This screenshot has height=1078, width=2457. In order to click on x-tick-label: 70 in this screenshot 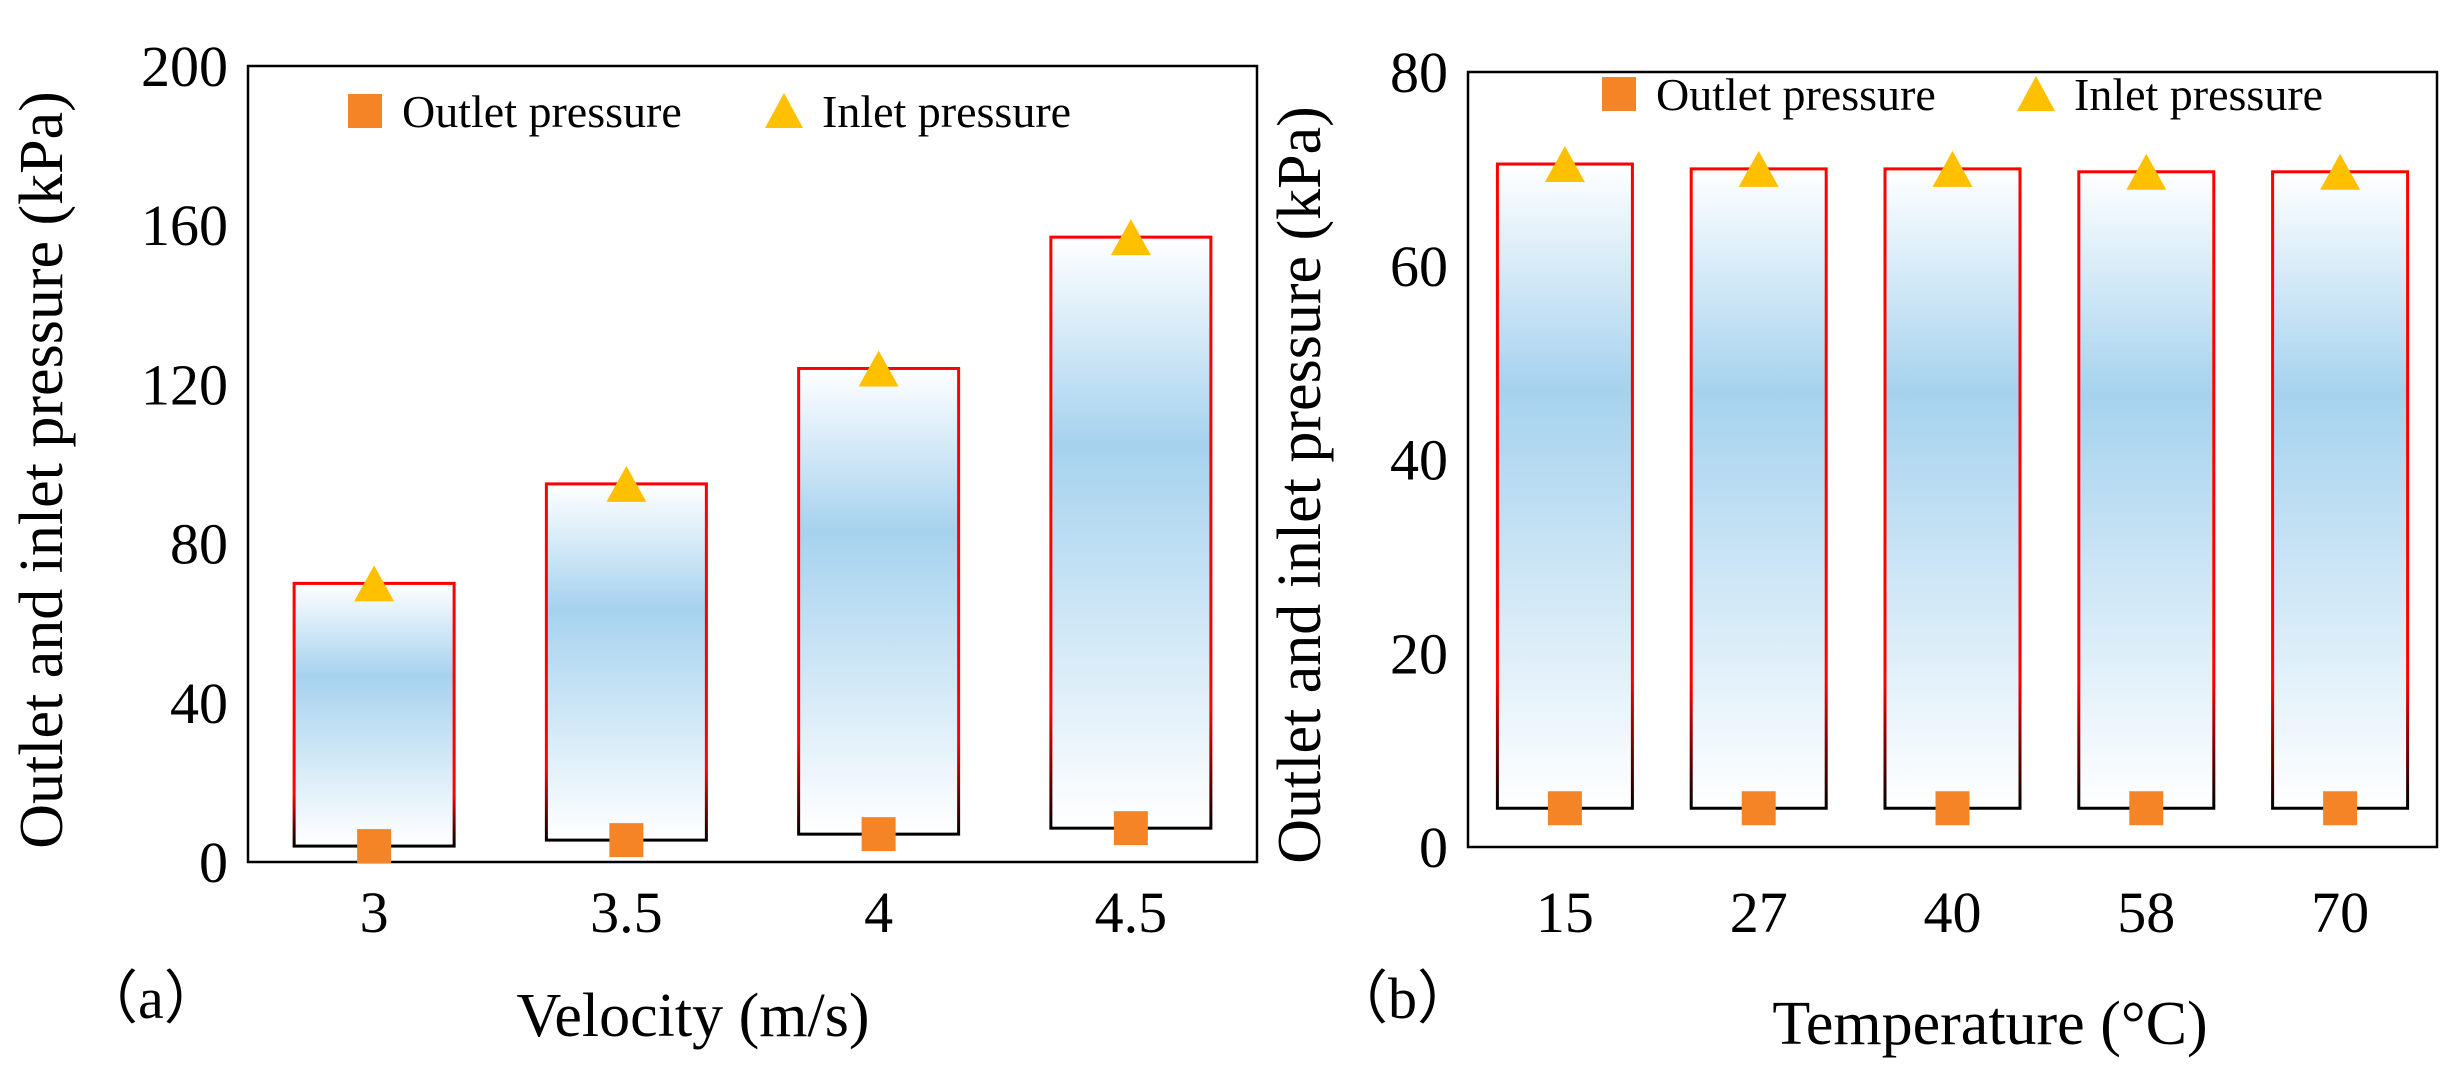, I will do `click(2340, 912)`.